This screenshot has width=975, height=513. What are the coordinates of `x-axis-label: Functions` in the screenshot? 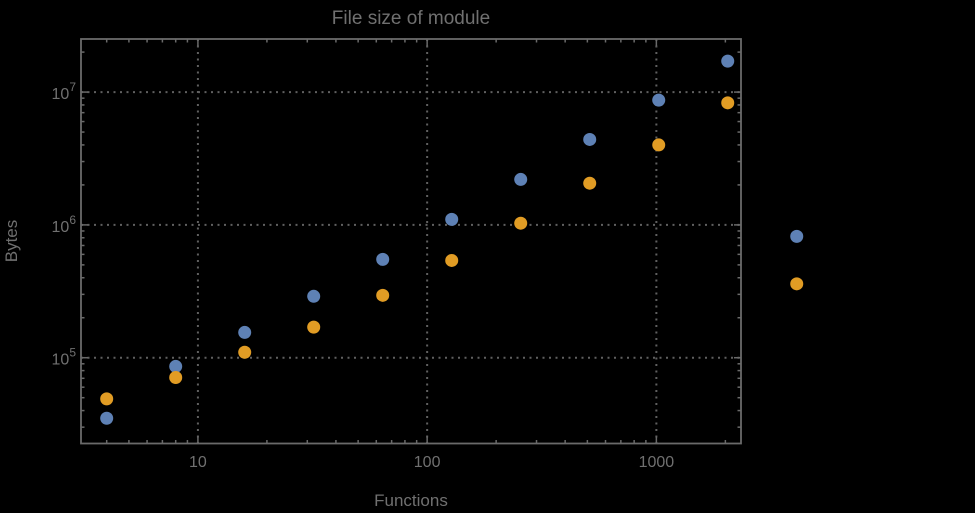 It's located at (411, 500).